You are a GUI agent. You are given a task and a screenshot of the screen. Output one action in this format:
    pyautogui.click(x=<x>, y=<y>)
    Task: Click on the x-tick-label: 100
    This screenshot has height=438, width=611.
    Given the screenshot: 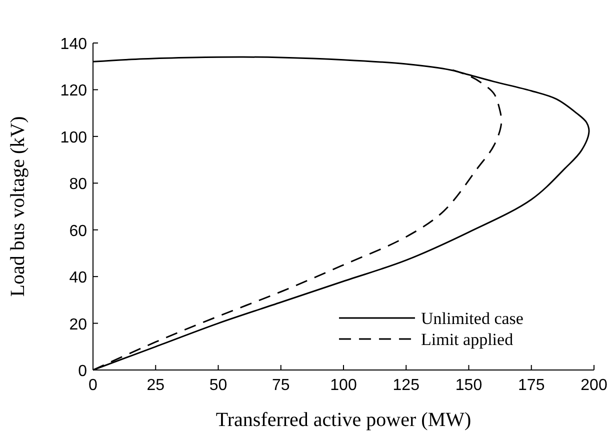 What is the action you would take?
    pyautogui.click(x=343, y=385)
    